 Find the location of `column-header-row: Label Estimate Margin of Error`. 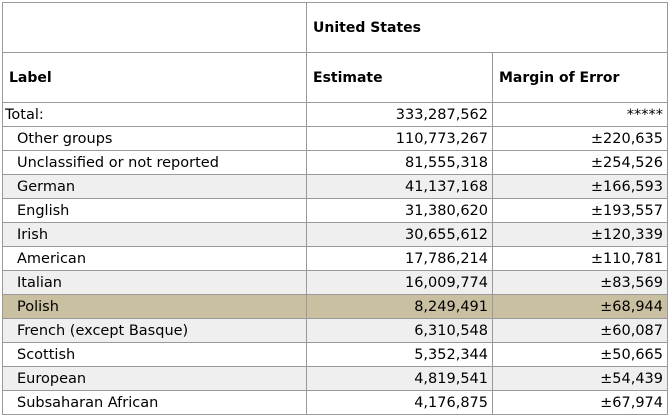

column-header-row: Label Estimate Margin of Error is located at coordinates (335, 77).